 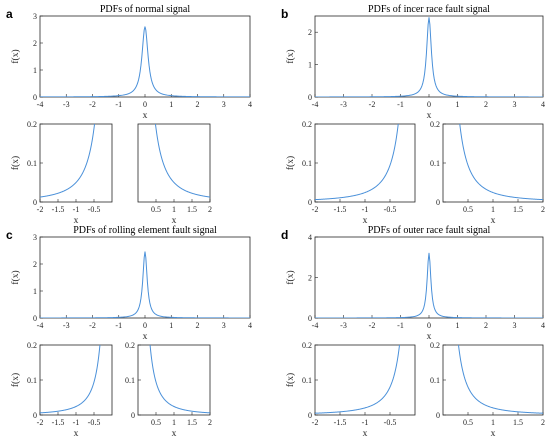 I want to click on chart-title: PDFs of normal signal, so click(x=145, y=9).